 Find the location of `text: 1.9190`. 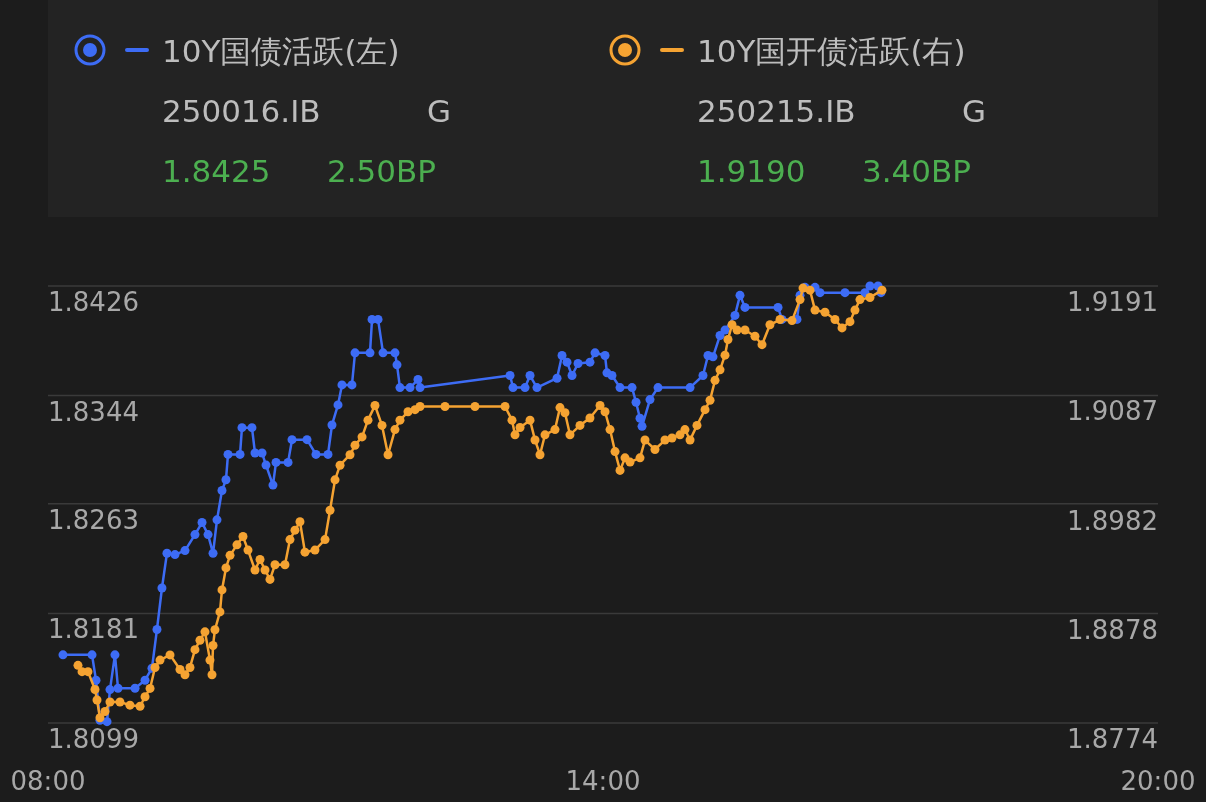

text: 1.9190 is located at coordinates (751, 171).